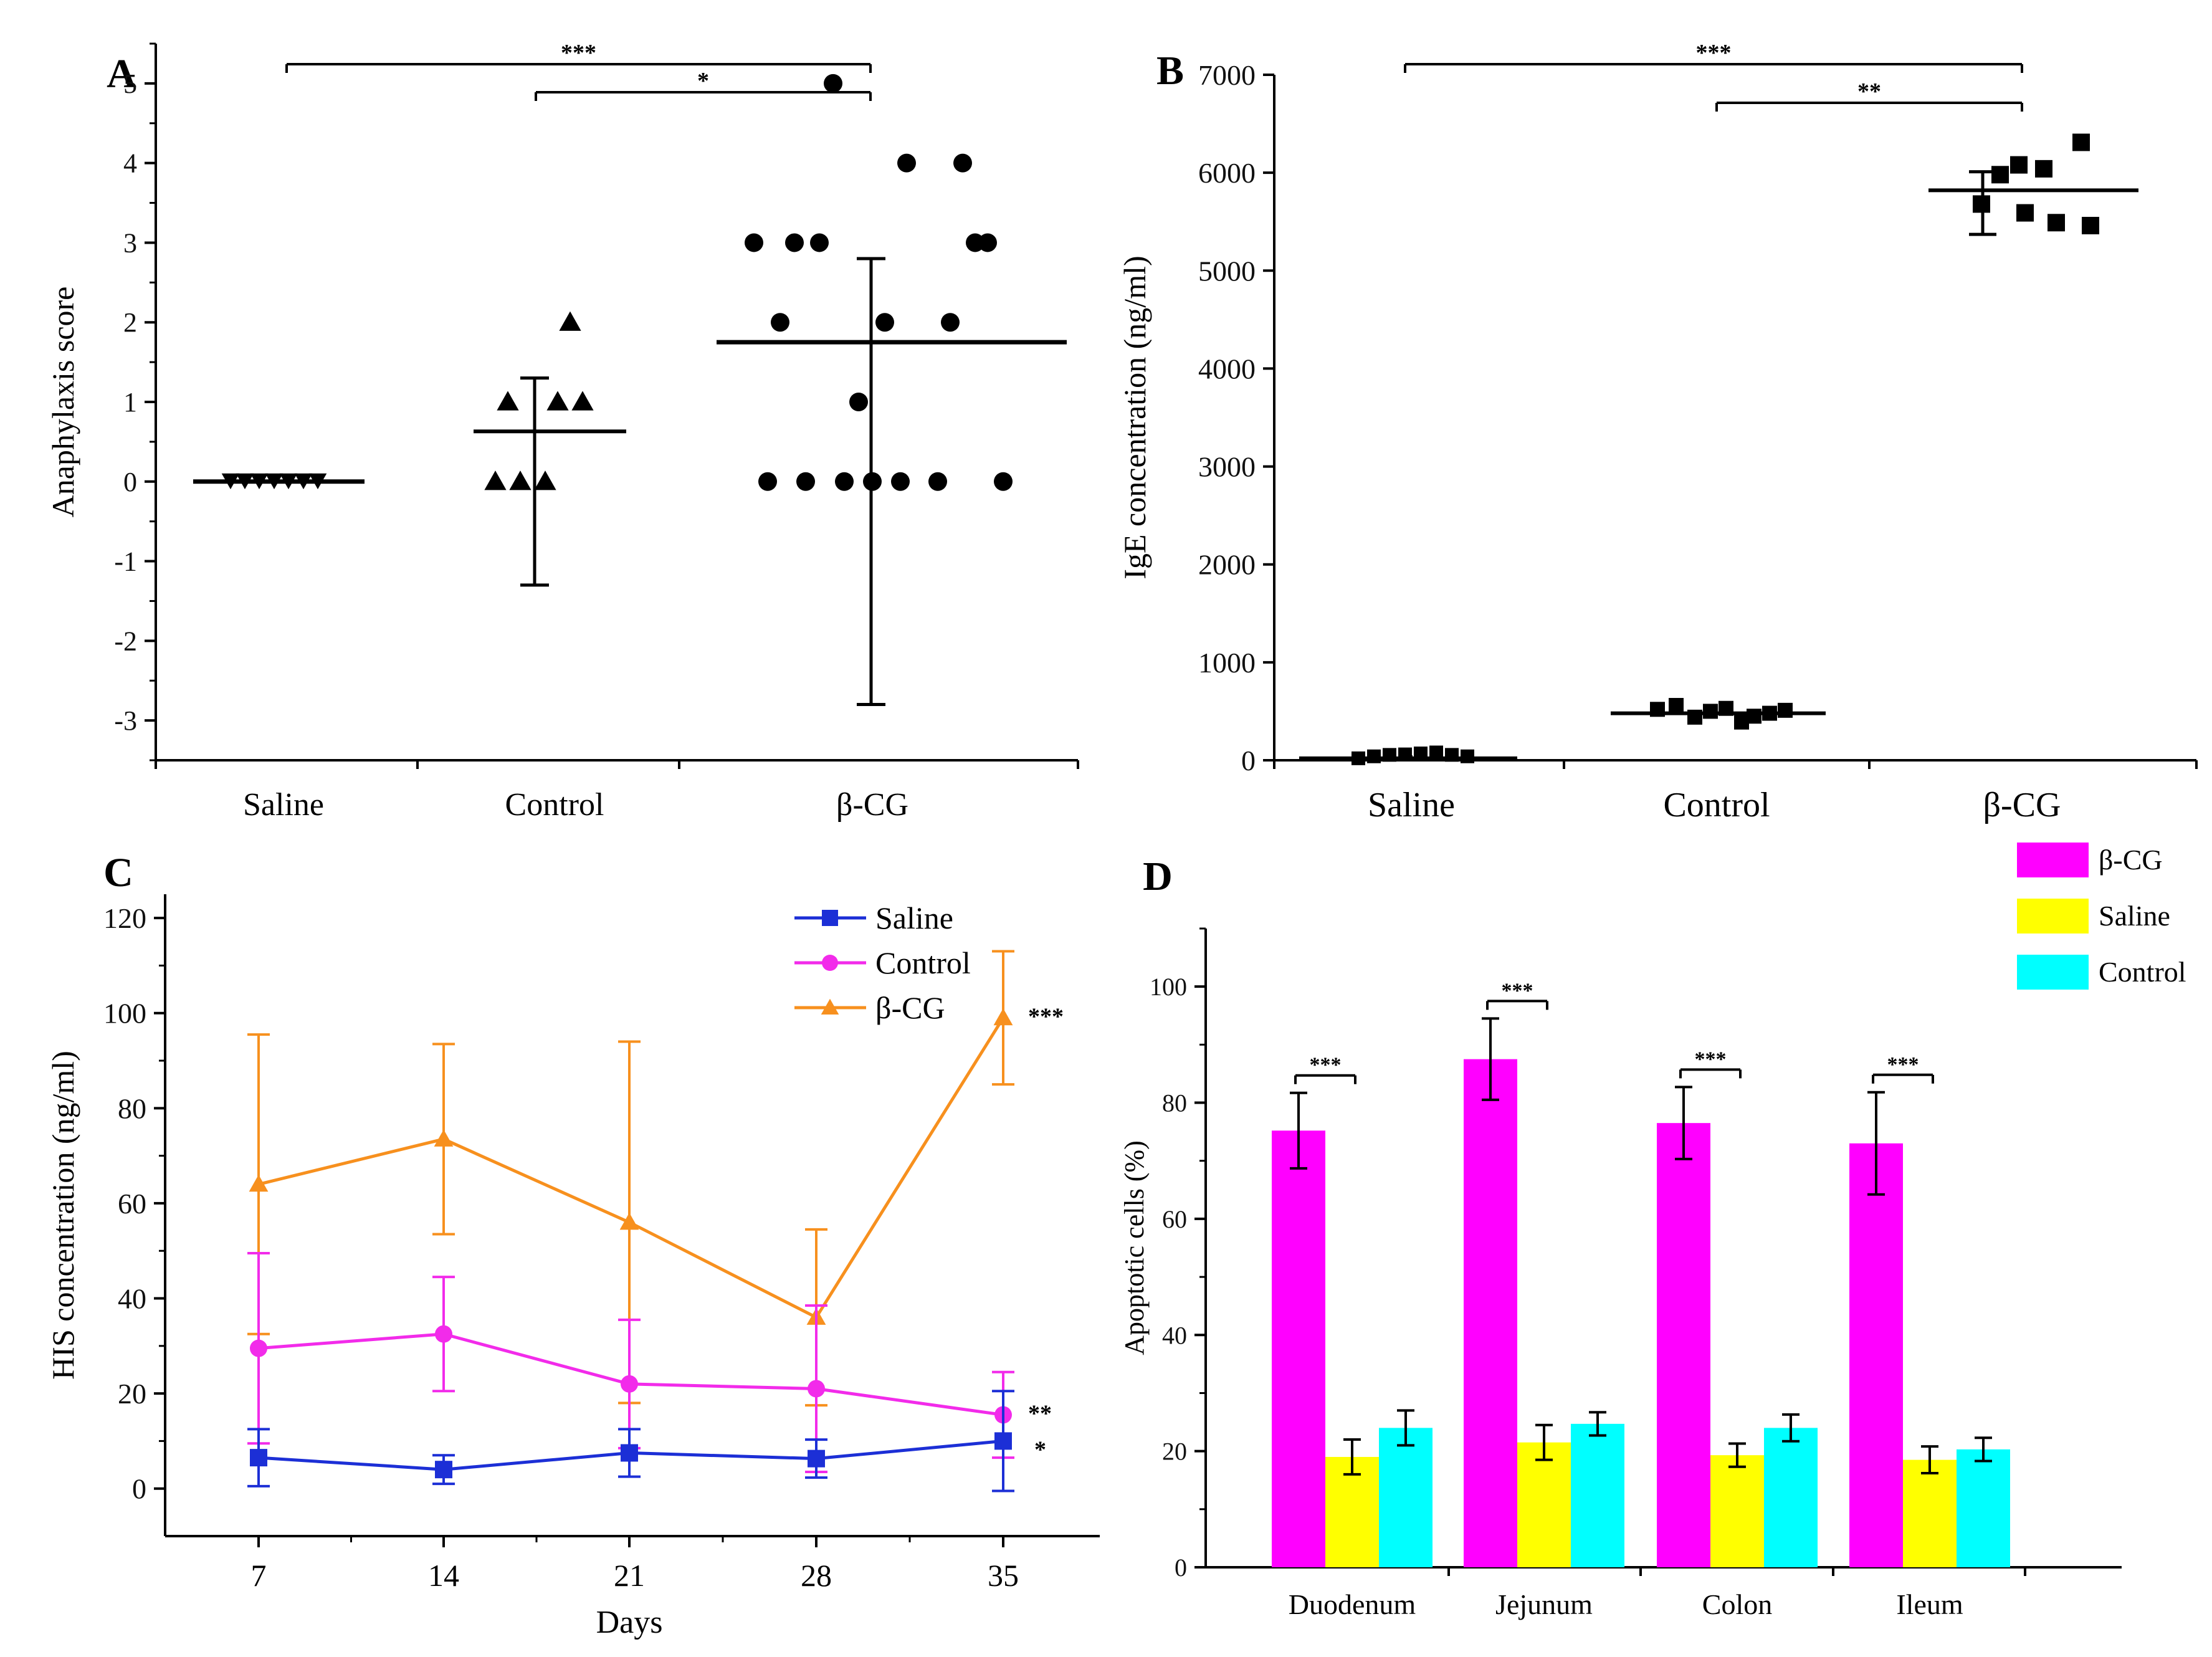 The image size is (2212, 1657). Describe the element at coordinates (1227, 663) in the screenshot. I see `ytick-label-b: 1000` at that location.